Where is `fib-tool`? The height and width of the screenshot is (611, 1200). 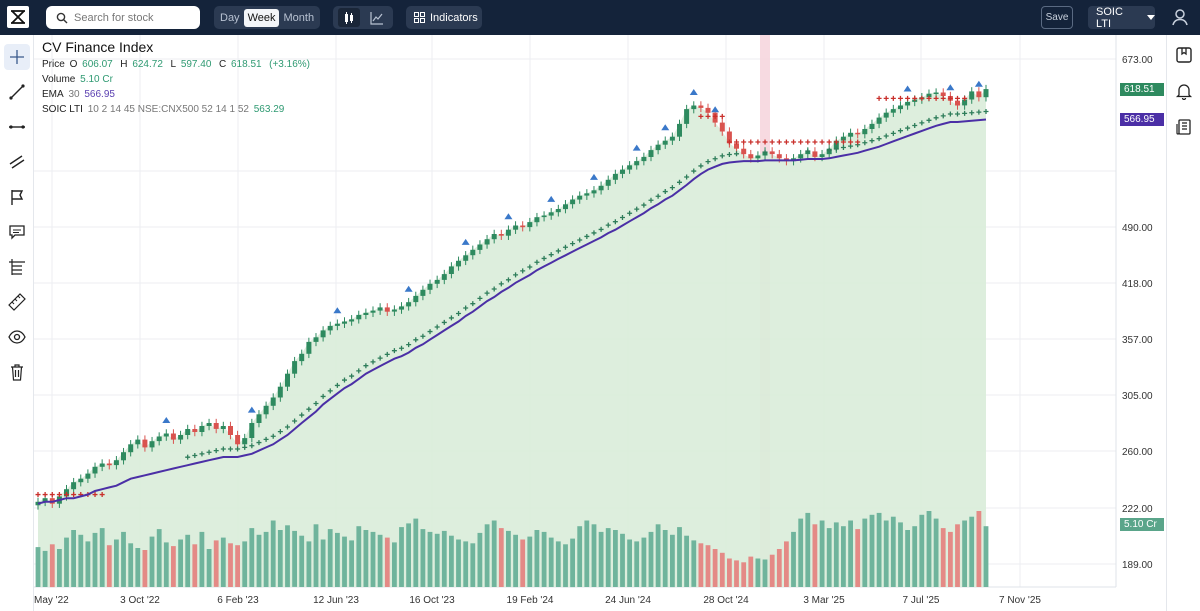
fib-tool is located at coordinates (17, 267).